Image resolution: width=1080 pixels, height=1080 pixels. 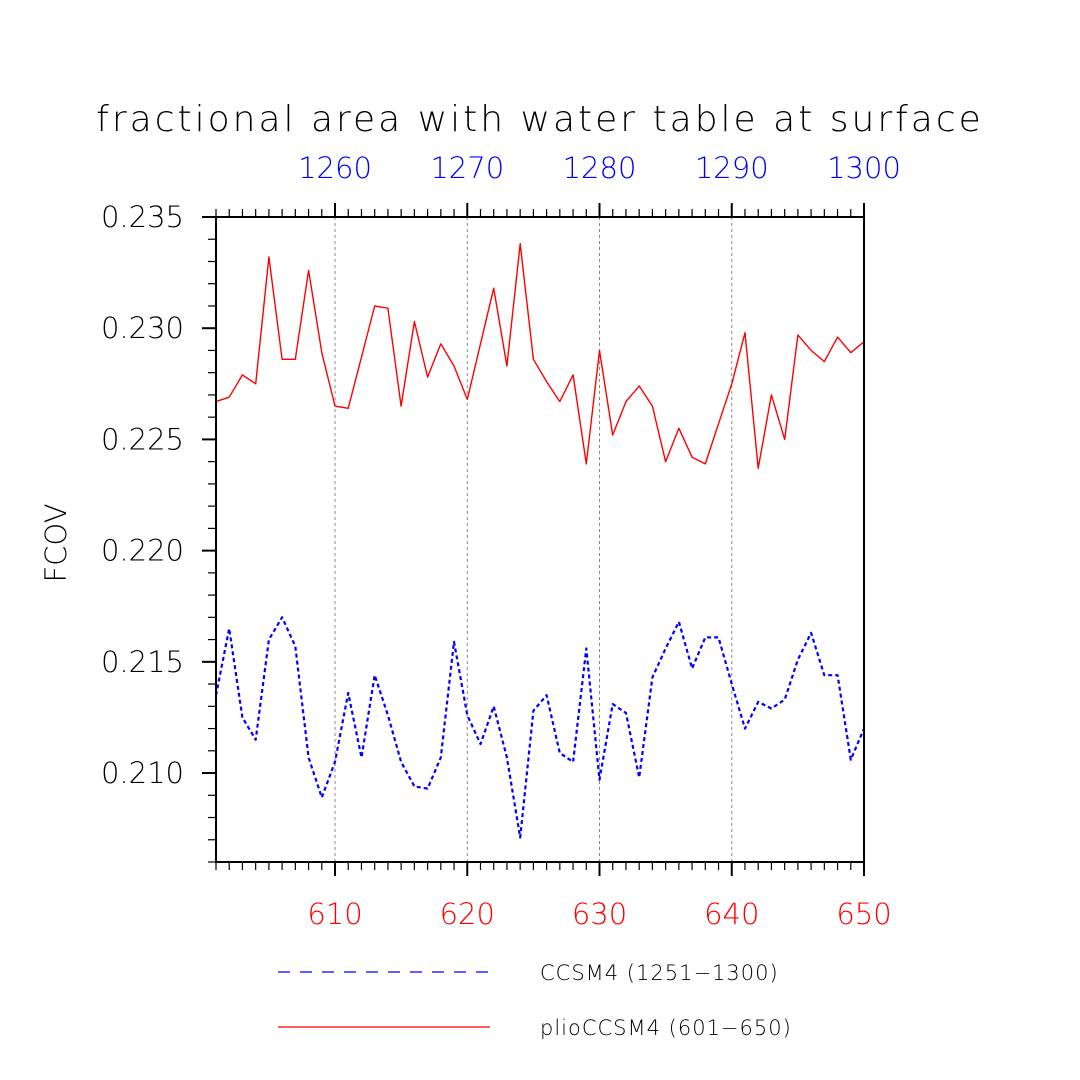 What do you see at coordinates (731, 914) in the screenshot?
I see `x-bottom-tick-label: 640` at bounding box center [731, 914].